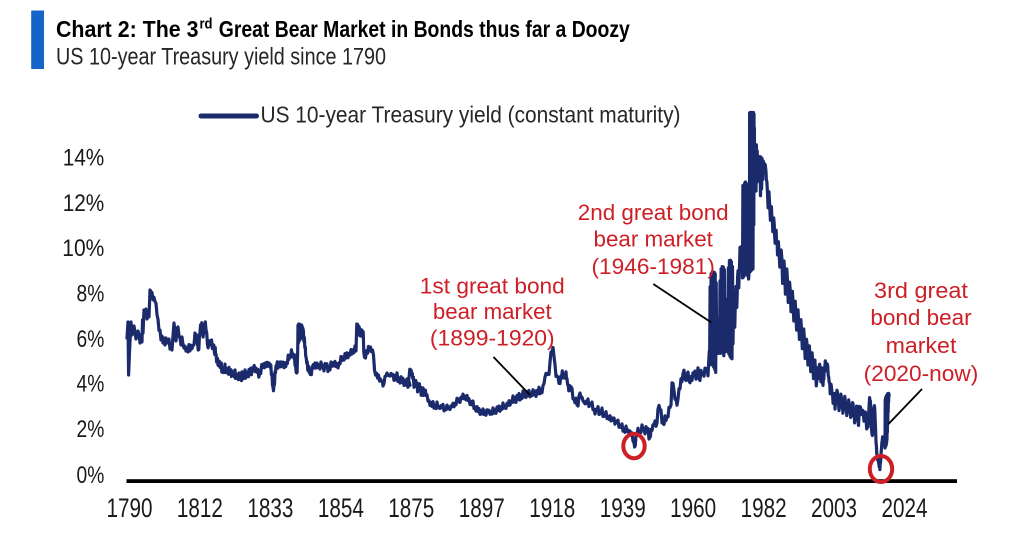 The width and height of the screenshot is (1024, 533). What do you see at coordinates (552, 508) in the screenshot?
I see `svg-text: 1918` at bounding box center [552, 508].